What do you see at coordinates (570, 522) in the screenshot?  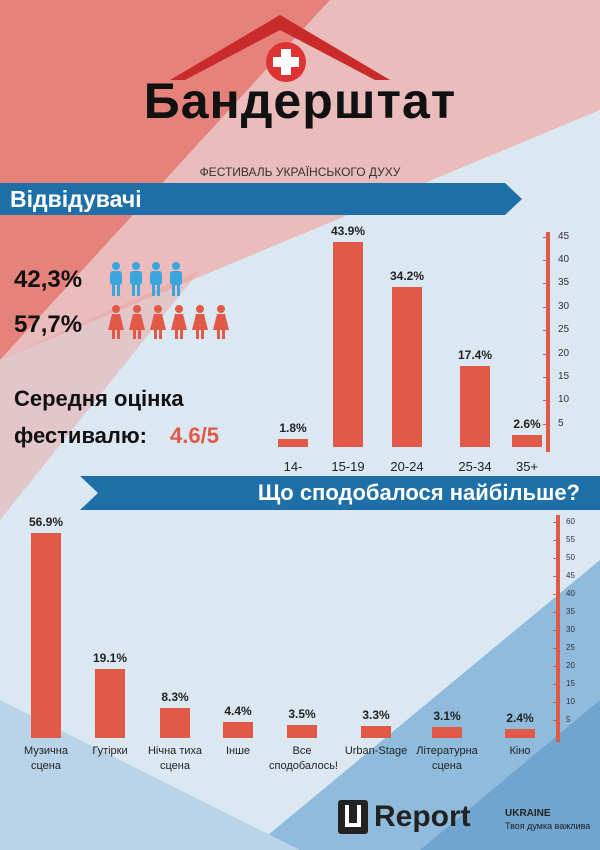 I see `y-tick-label: 60` at bounding box center [570, 522].